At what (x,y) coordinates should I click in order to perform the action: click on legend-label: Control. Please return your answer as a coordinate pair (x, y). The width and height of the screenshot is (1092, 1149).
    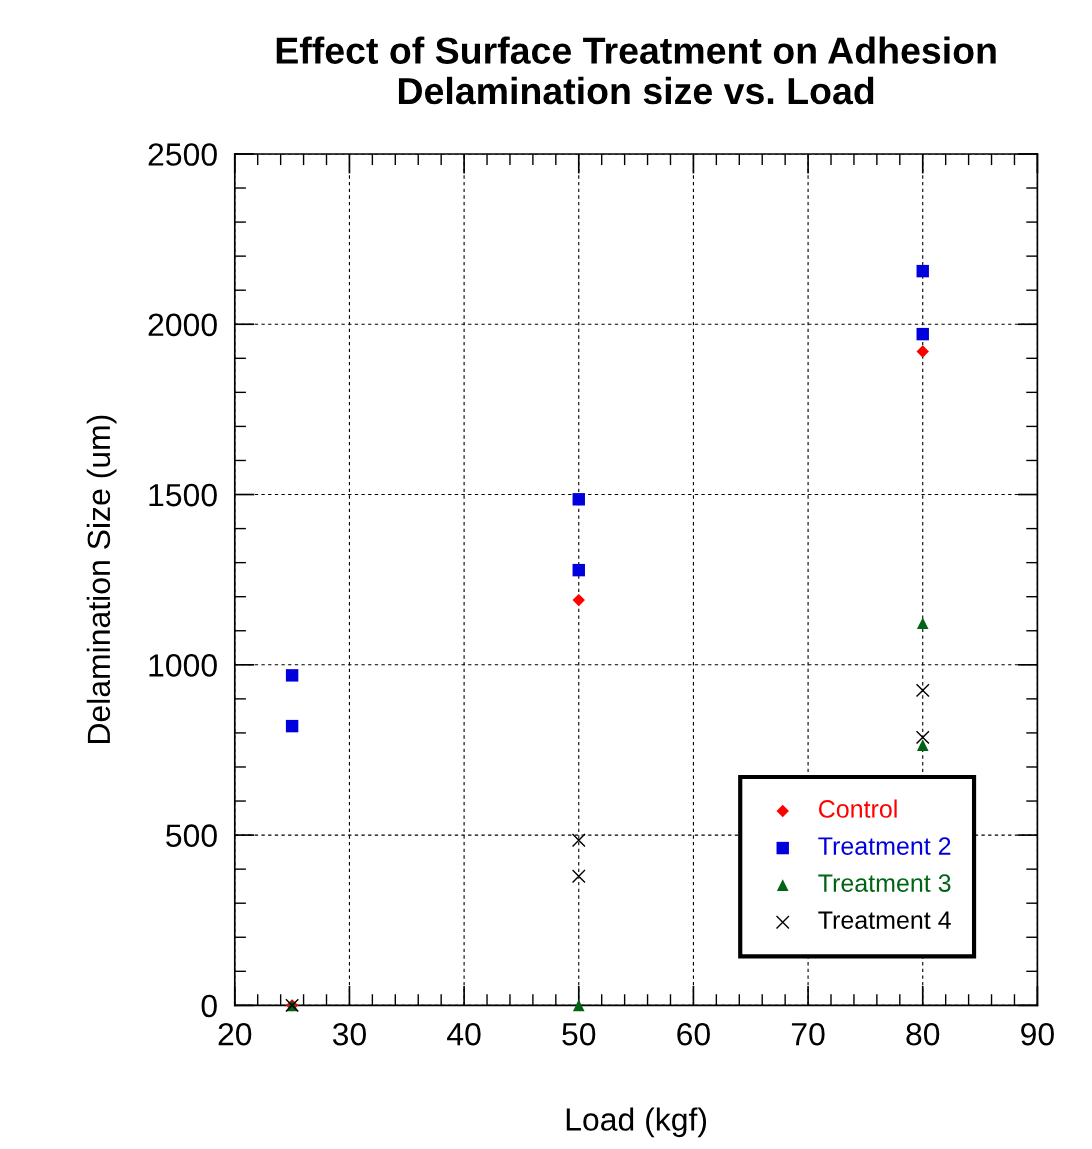
    Looking at the image, I should click on (858, 808).